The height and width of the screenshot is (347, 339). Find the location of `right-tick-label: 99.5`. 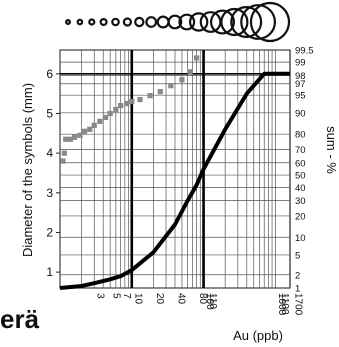

right-tick-label: 99.5 is located at coordinates (304, 51).